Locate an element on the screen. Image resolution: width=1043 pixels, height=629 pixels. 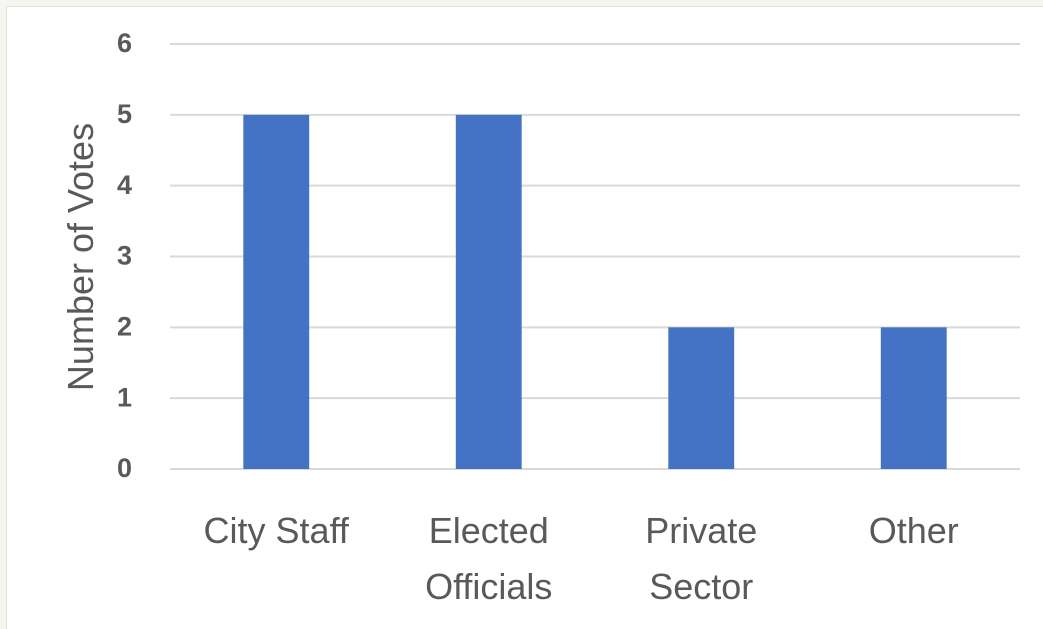
y-axis-title: Number of Votes is located at coordinates (80, 257).